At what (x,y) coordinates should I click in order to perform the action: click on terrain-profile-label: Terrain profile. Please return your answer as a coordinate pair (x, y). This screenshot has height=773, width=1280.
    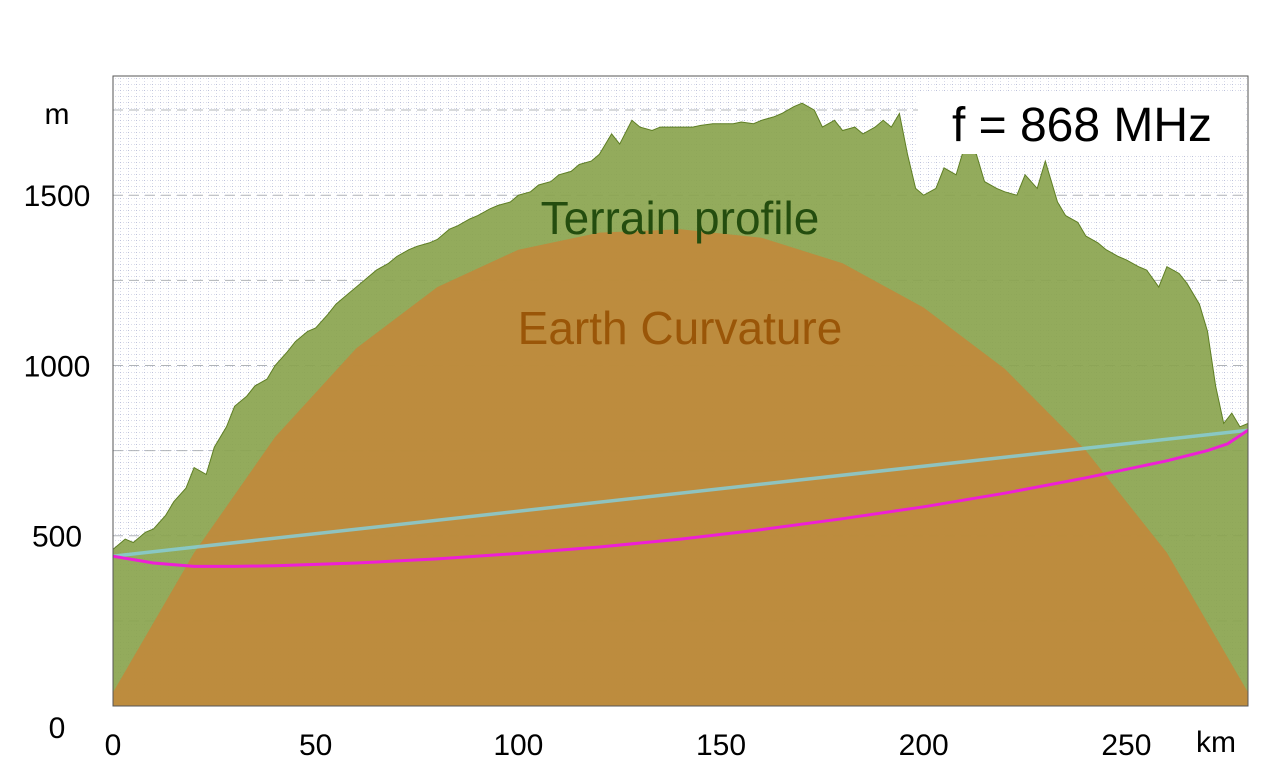
    Looking at the image, I should click on (680, 218).